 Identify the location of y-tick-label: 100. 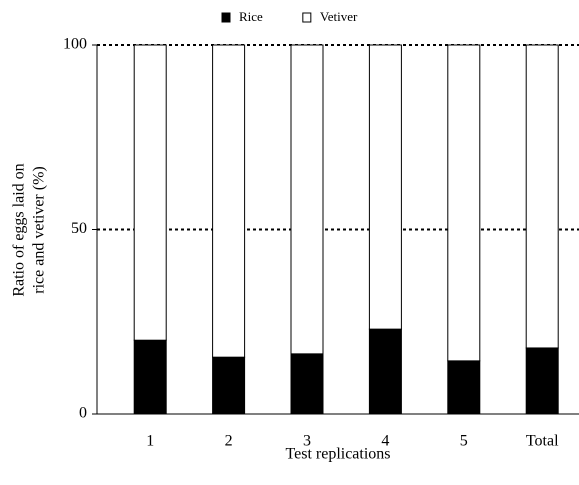
(75, 44).